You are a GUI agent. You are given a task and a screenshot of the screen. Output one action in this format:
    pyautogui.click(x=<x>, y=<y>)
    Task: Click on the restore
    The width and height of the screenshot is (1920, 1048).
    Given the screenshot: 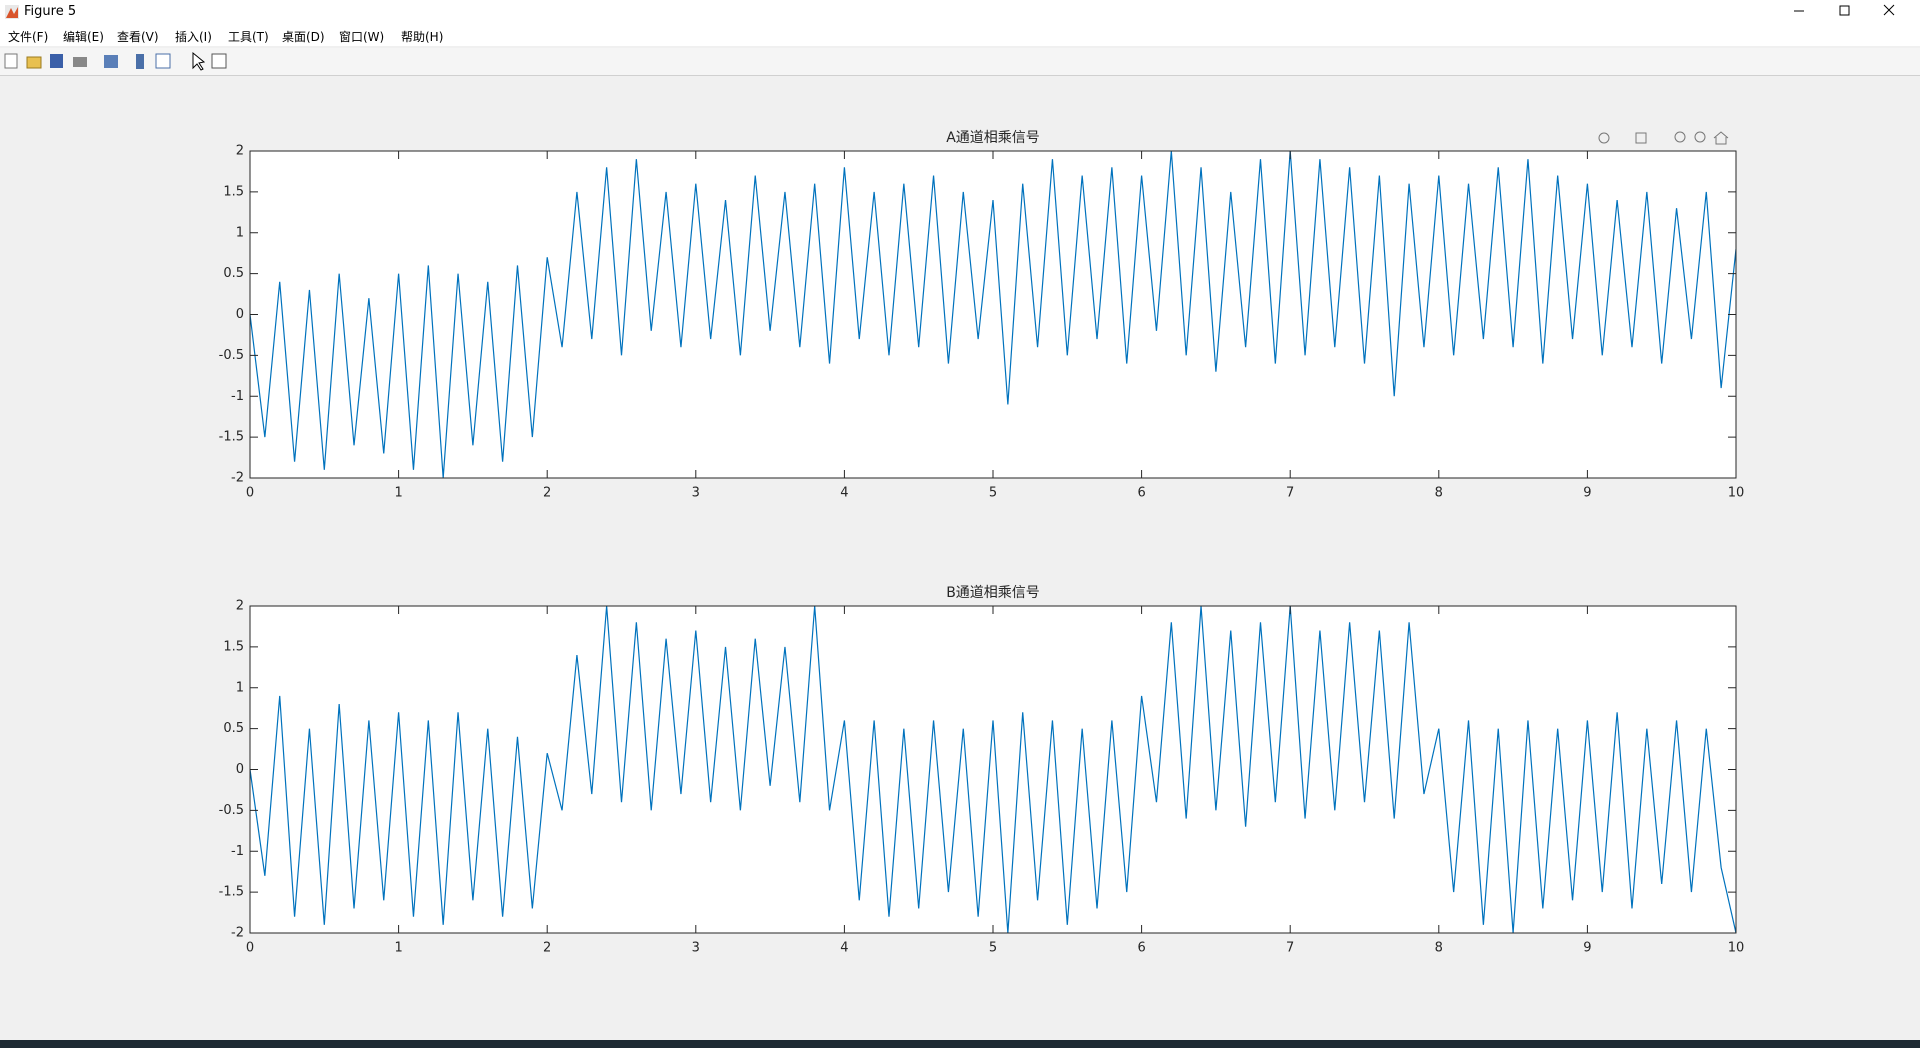 What is the action you would take?
    pyautogui.click(x=1844, y=10)
    